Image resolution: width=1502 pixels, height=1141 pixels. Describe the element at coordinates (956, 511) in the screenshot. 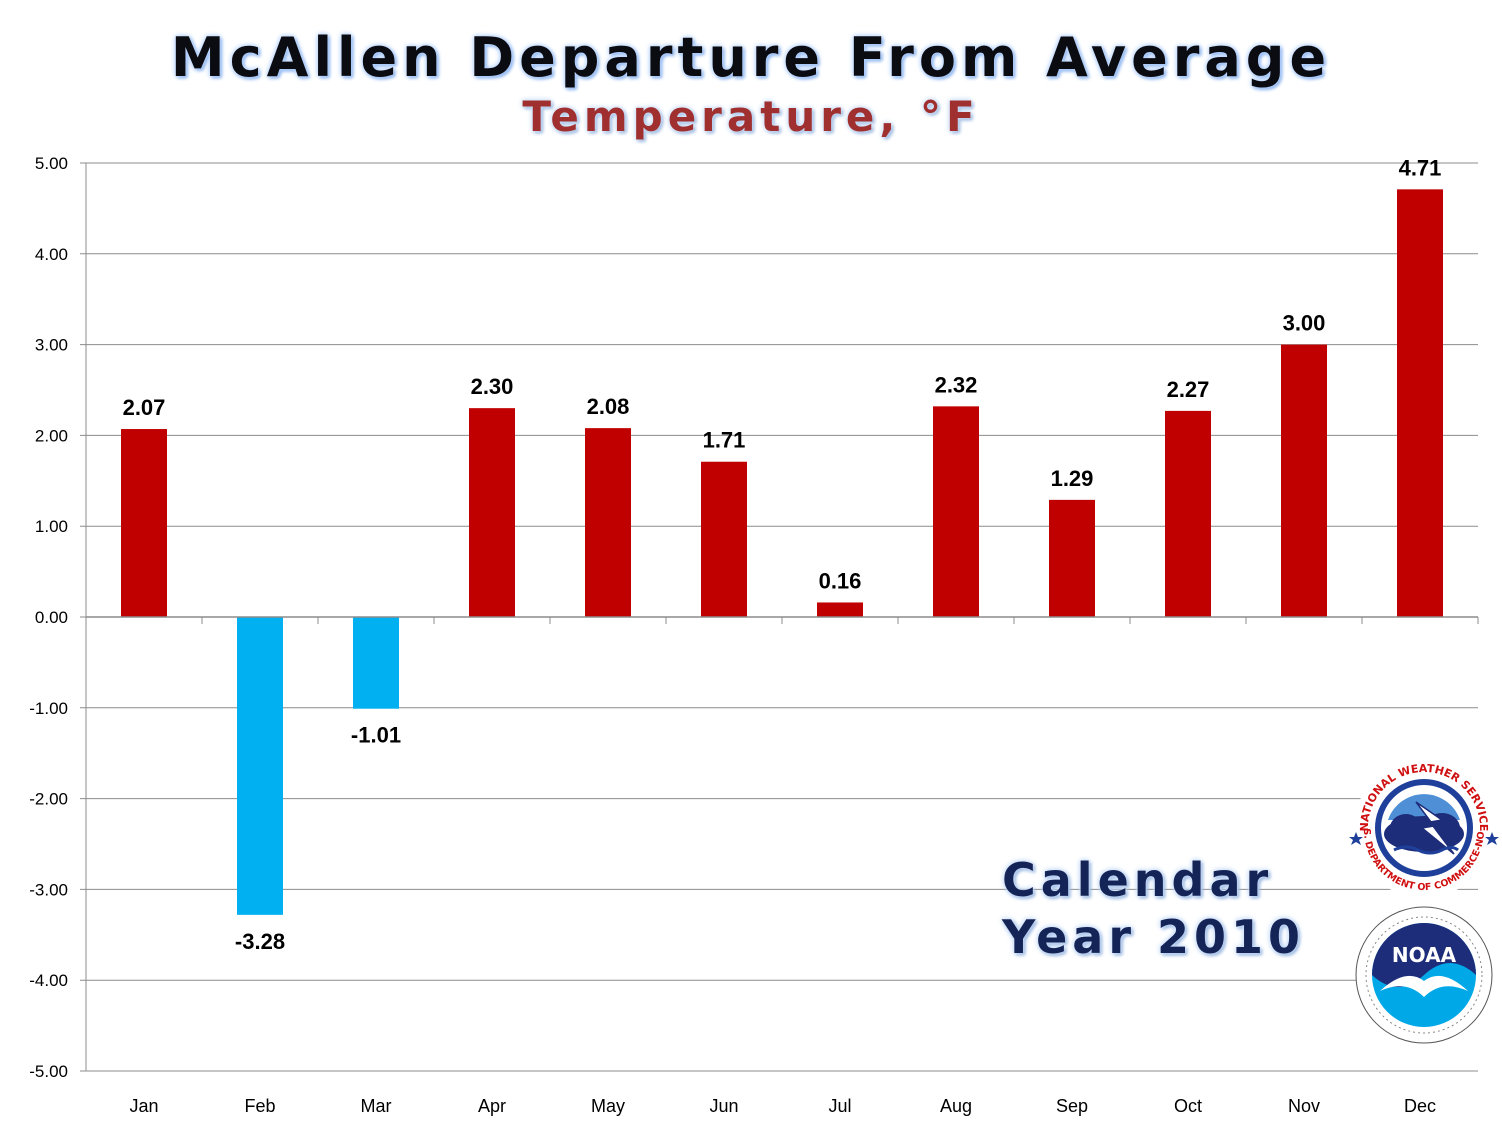

I see `bar-aug` at that location.